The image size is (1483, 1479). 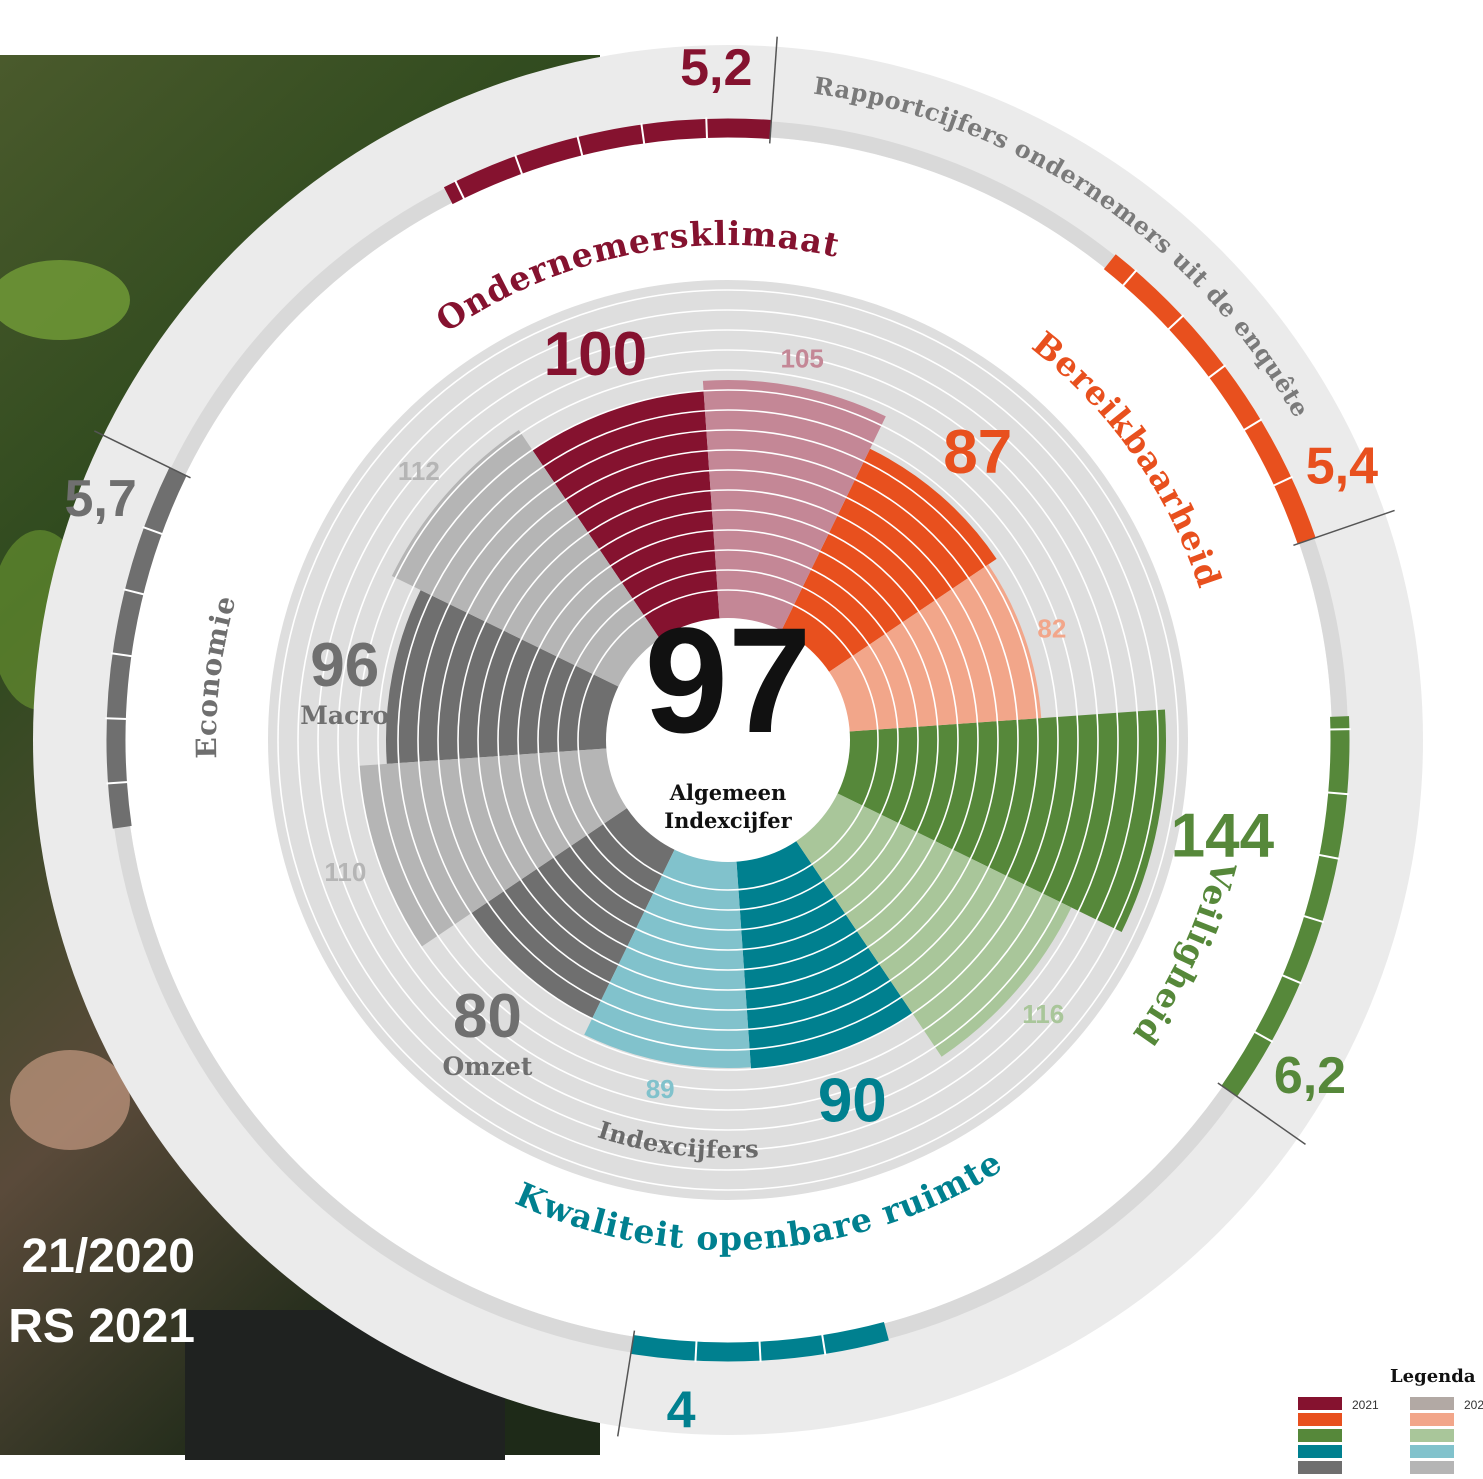 I want to click on center-label: Algemeen, so click(x=728, y=792).